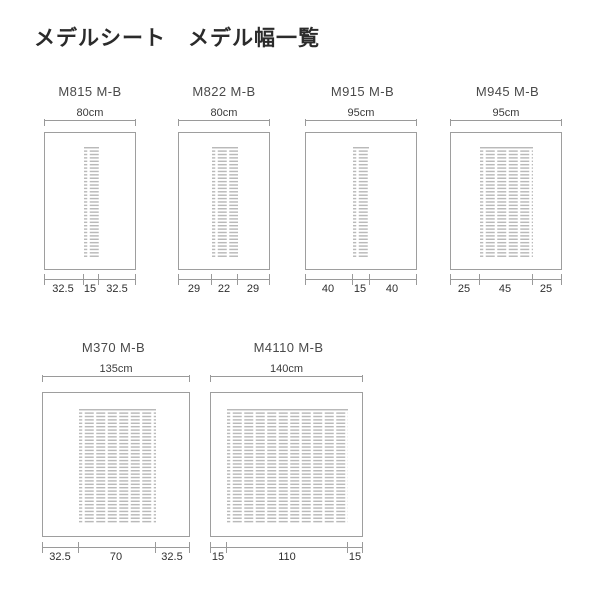 The image size is (600, 600). I want to click on overall-width-dimension-m822: 80cm, so click(224, 118).